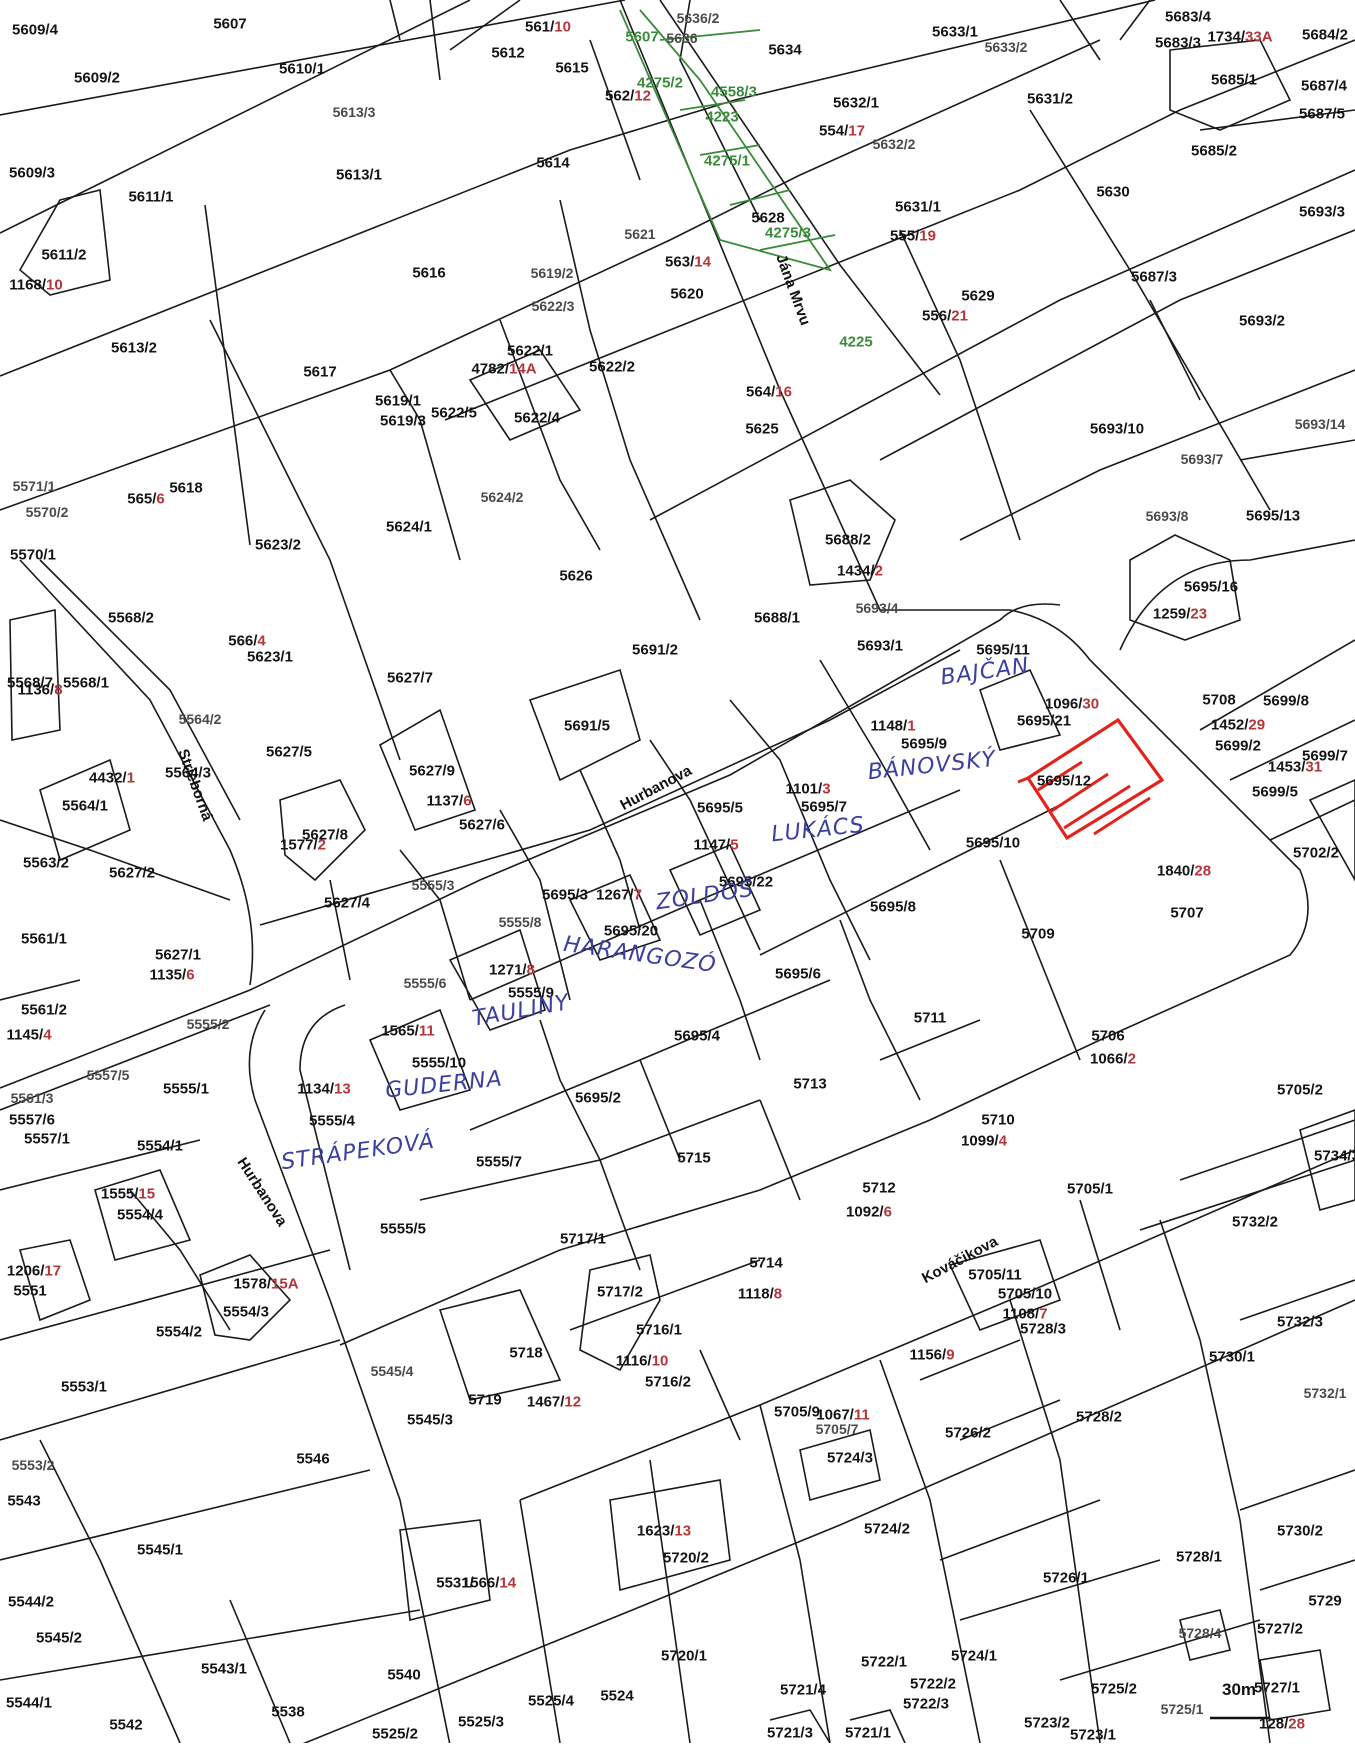  I want to click on parcel-label: 5719, so click(485, 1400).